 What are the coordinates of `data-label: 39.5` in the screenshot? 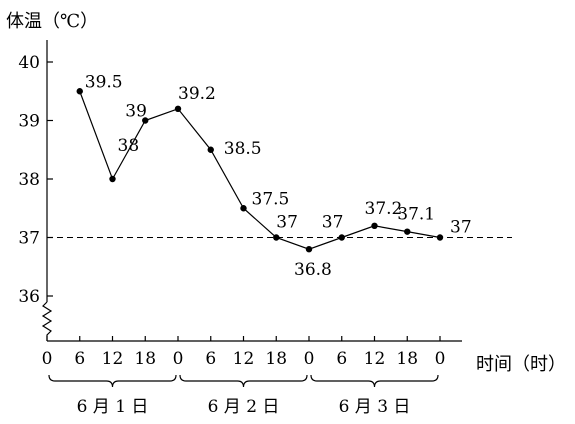 It's located at (104, 82).